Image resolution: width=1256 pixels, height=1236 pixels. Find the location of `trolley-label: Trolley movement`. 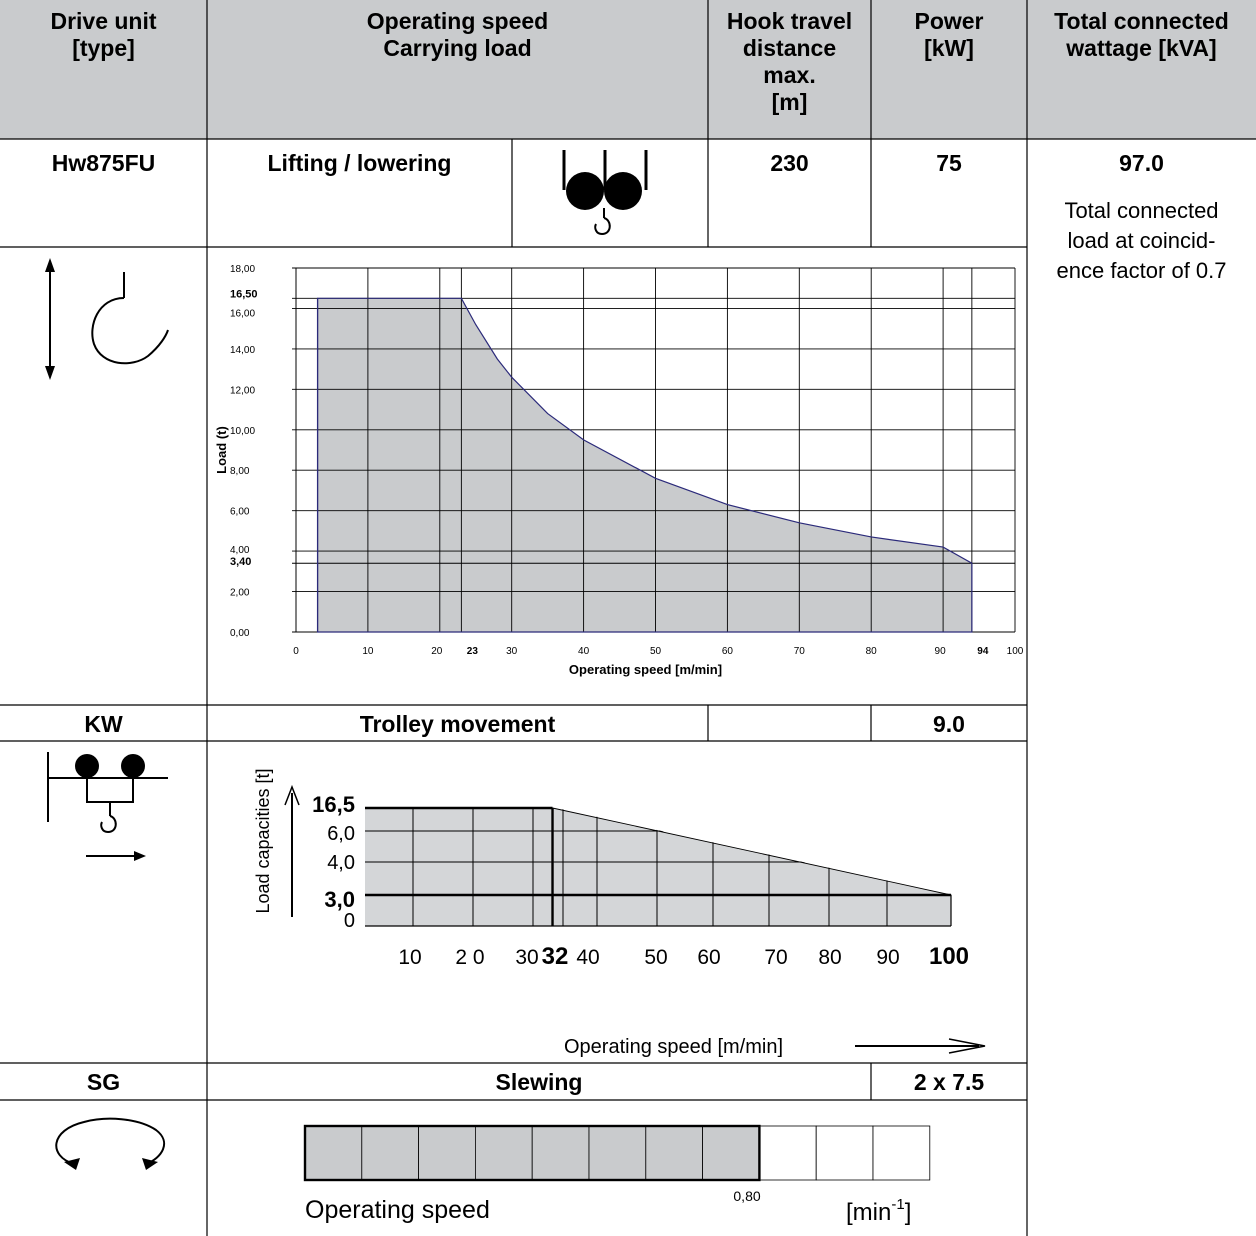

trolley-label: Trolley movement is located at coordinates (457, 724).